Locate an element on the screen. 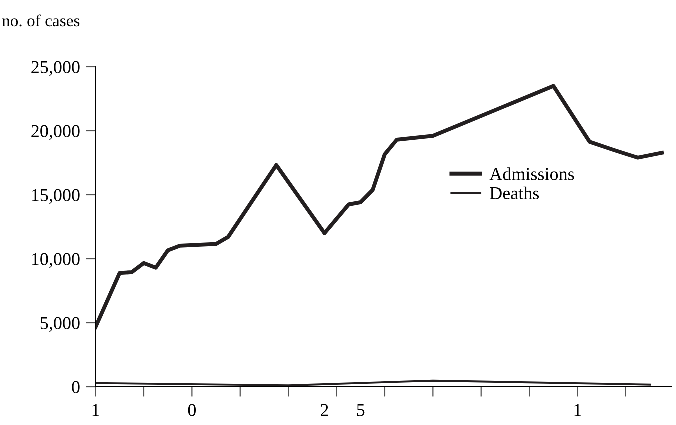  x-tick-label: 2 is located at coordinates (324, 410).